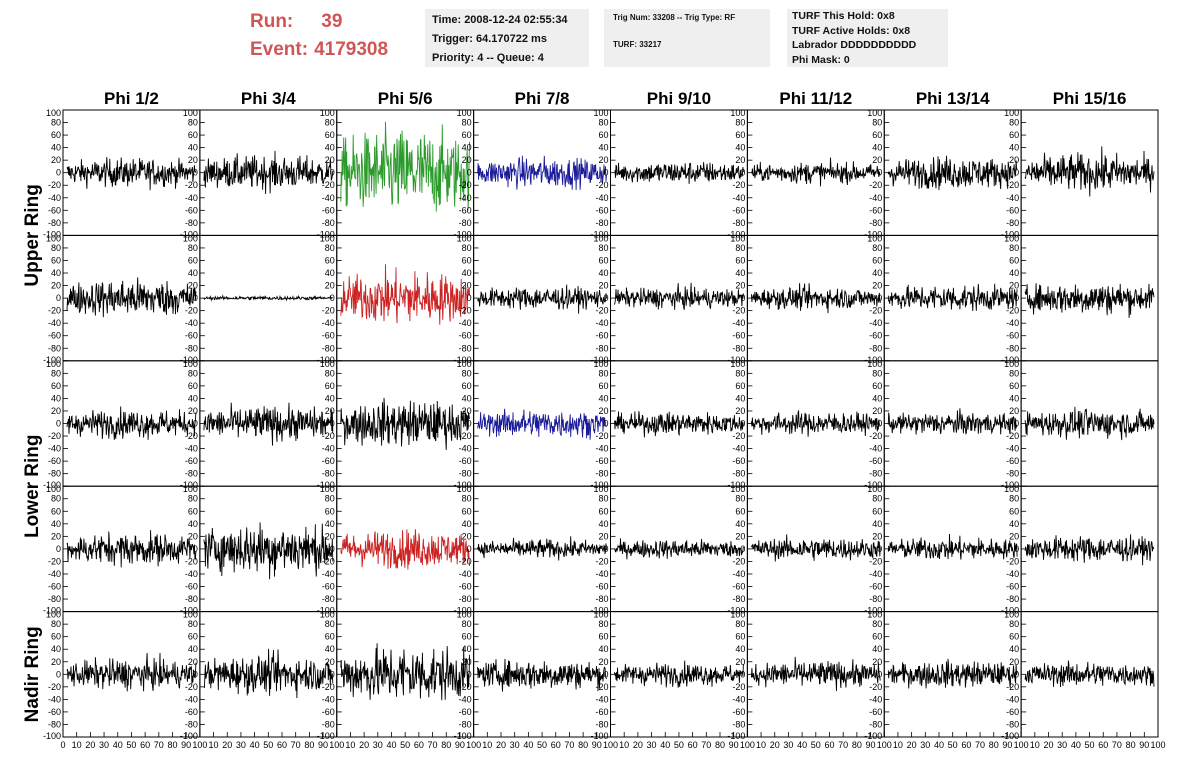  What do you see at coordinates (815, 98) in the screenshot?
I see `column-title: Phi 11/12` at bounding box center [815, 98].